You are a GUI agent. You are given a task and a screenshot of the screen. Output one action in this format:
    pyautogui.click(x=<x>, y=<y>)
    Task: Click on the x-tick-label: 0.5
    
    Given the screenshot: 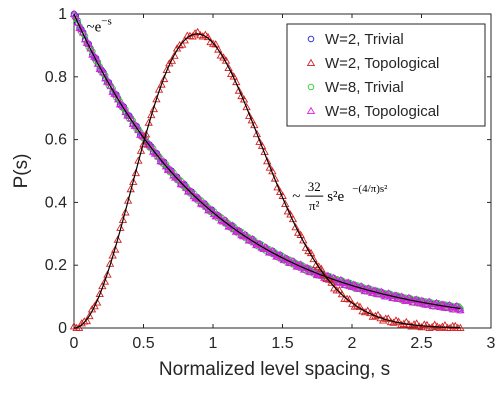 What is the action you would take?
    pyautogui.click(x=143, y=343)
    